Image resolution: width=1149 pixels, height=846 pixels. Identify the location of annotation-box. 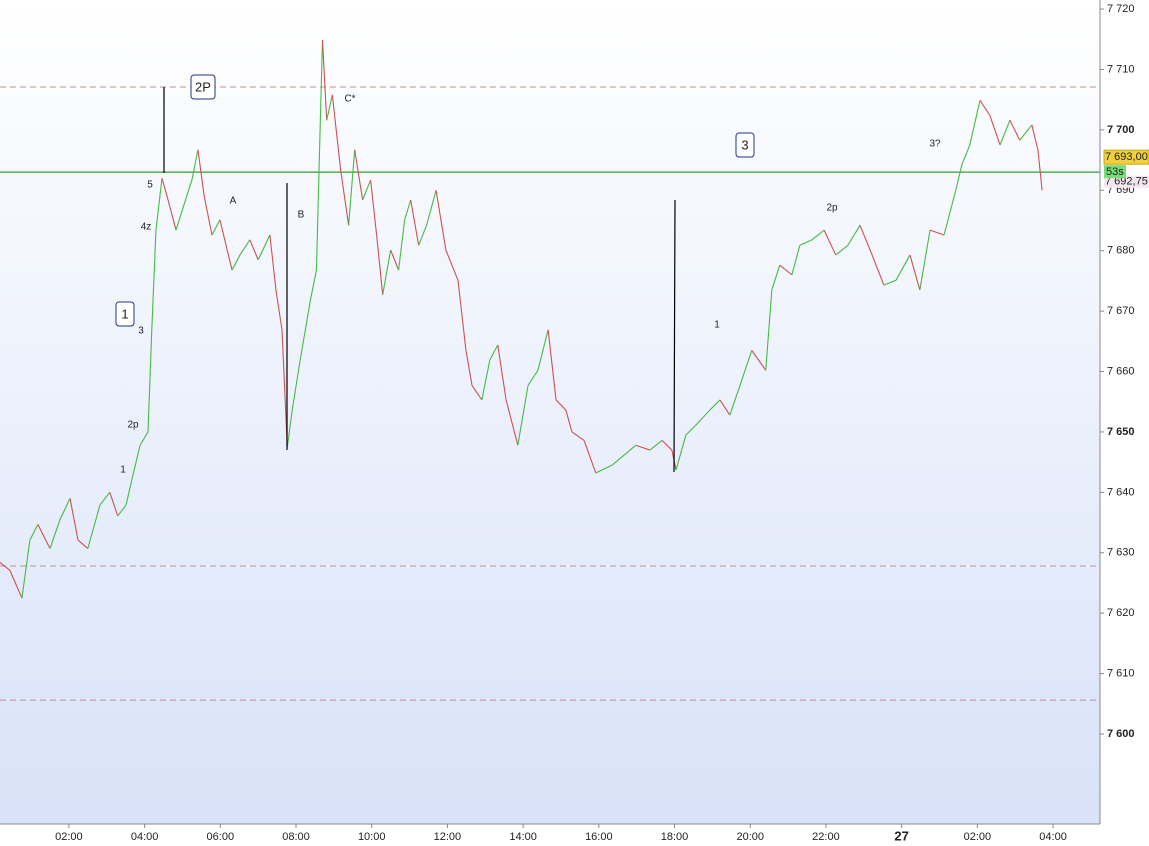
(125, 314).